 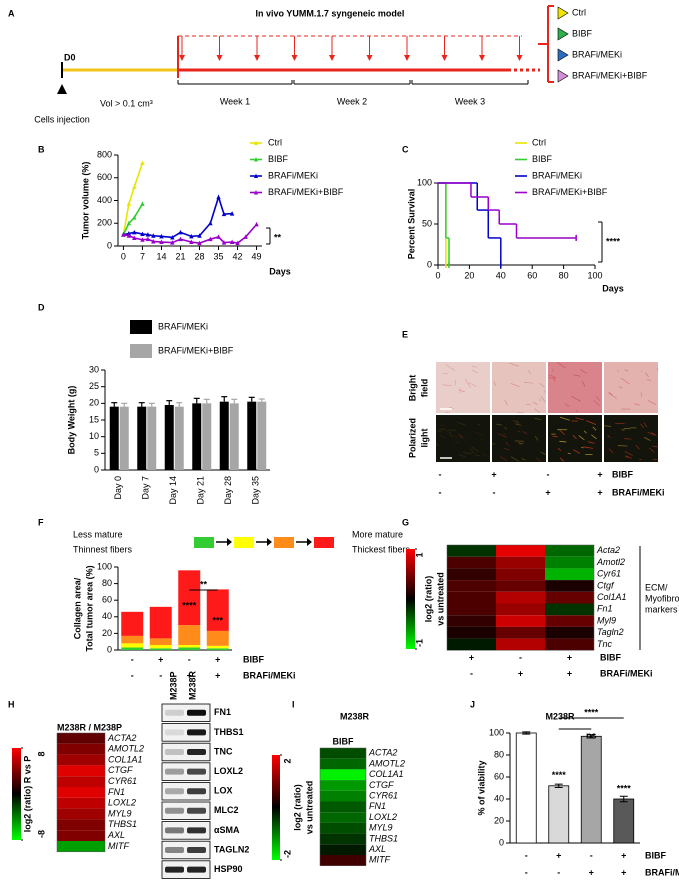 What do you see at coordinates (501, 275) in the screenshot?
I see `x-tick-label: 40` at bounding box center [501, 275].